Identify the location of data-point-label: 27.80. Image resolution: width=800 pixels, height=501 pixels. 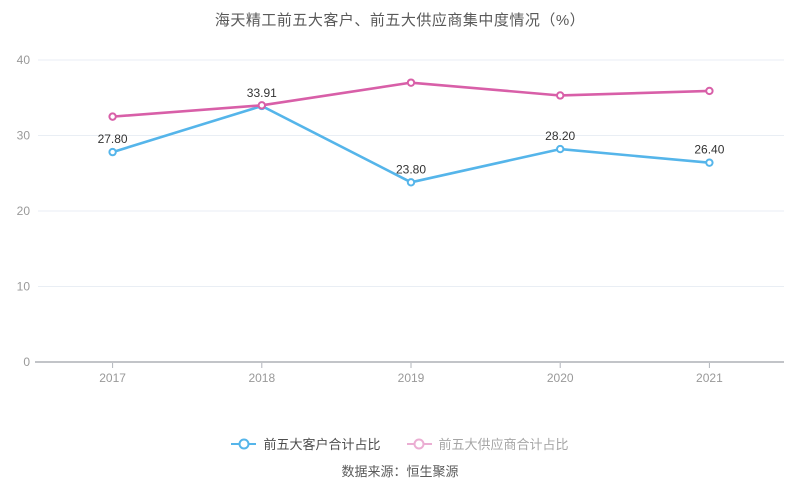
(113, 139).